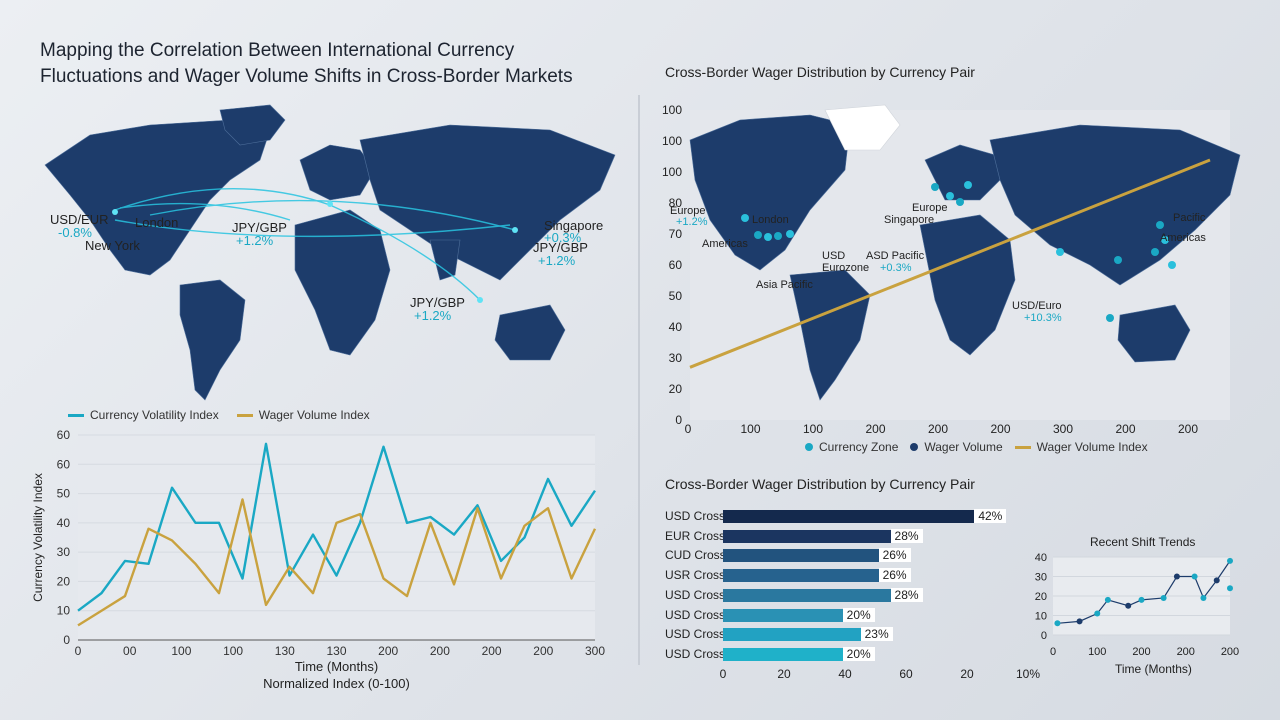 This screenshot has width=1280, height=720. Describe the element at coordinates (336, 683) in the screenshot. I see `line-xlabel-2: Normalized Index (0-100)` at that location.